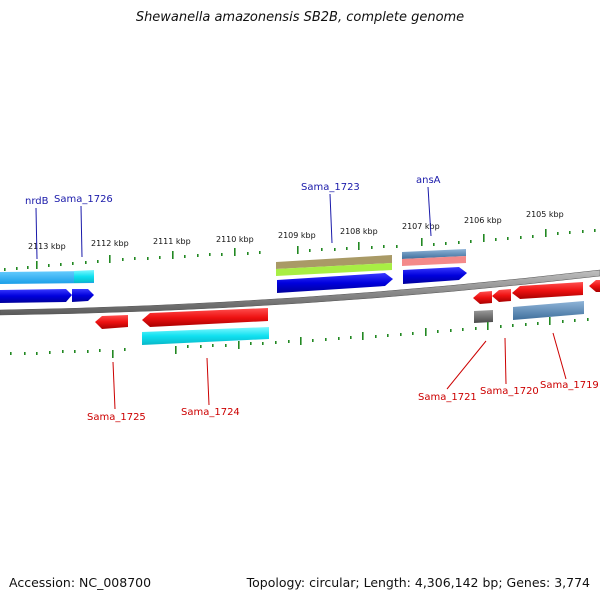  Describe the element at coordinates (47, 277) in the screenshot. I see `gene-feature-nrdB-light` at that location.